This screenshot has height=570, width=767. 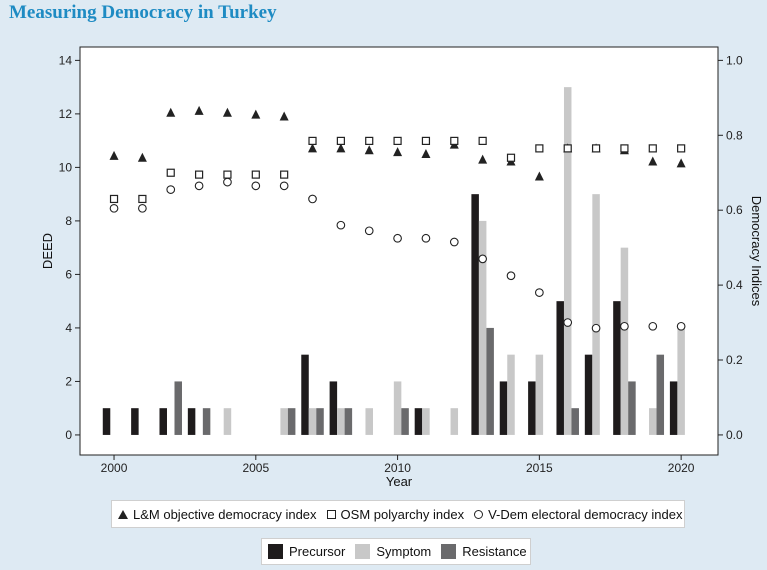 I want to click on point-square-2006, so click(x=284, y=174).